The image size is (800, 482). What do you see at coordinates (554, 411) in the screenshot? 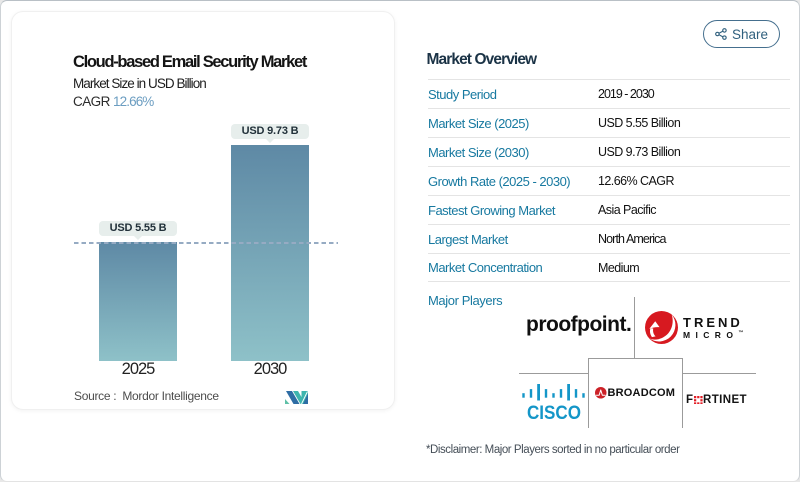
I see `svg-text: CISCO` at bounding box center [554, 411].